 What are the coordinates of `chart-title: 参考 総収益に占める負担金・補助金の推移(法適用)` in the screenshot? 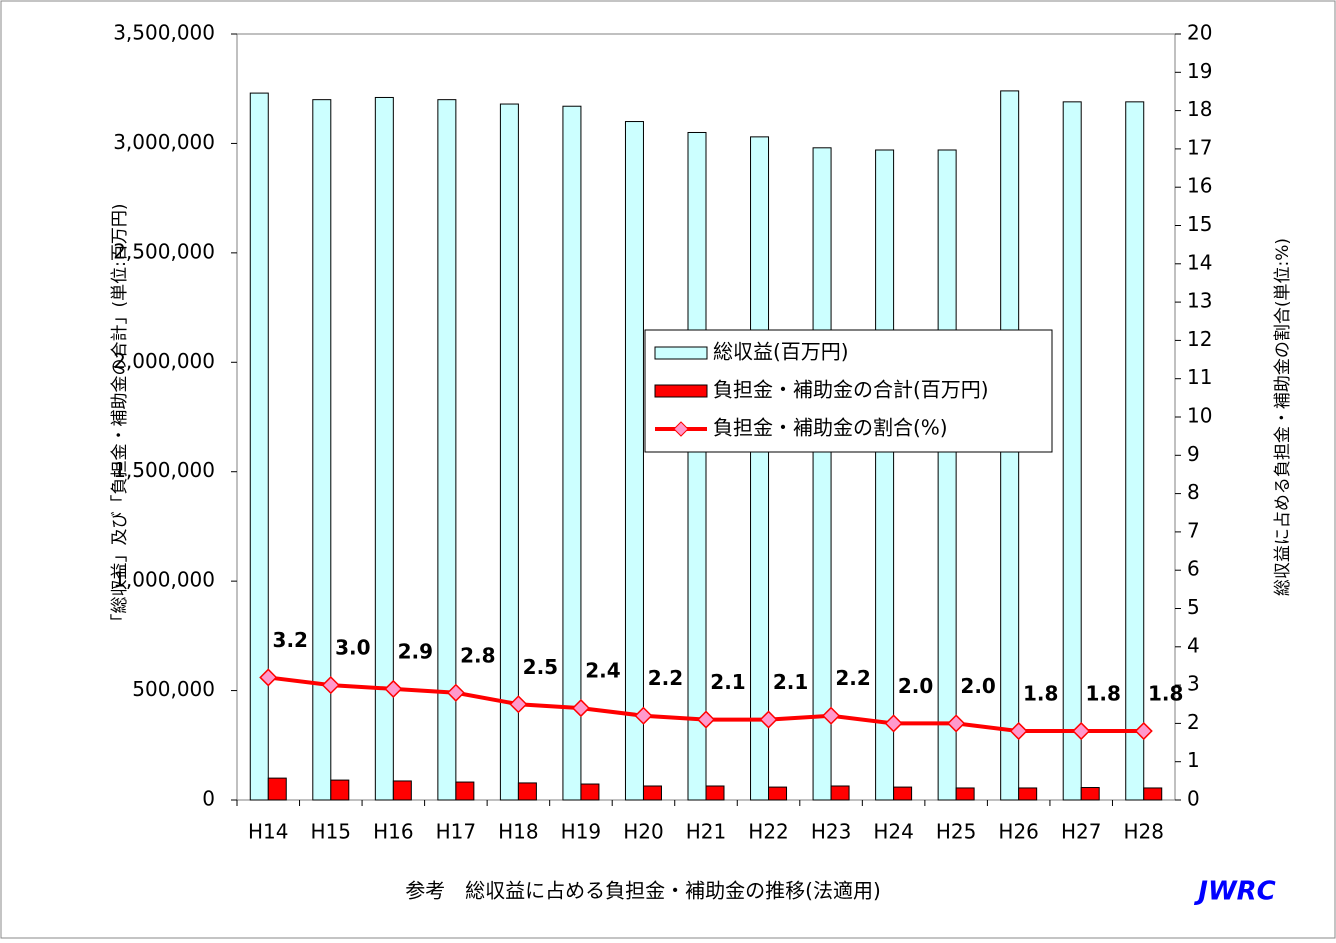 It's located at (643, 891).